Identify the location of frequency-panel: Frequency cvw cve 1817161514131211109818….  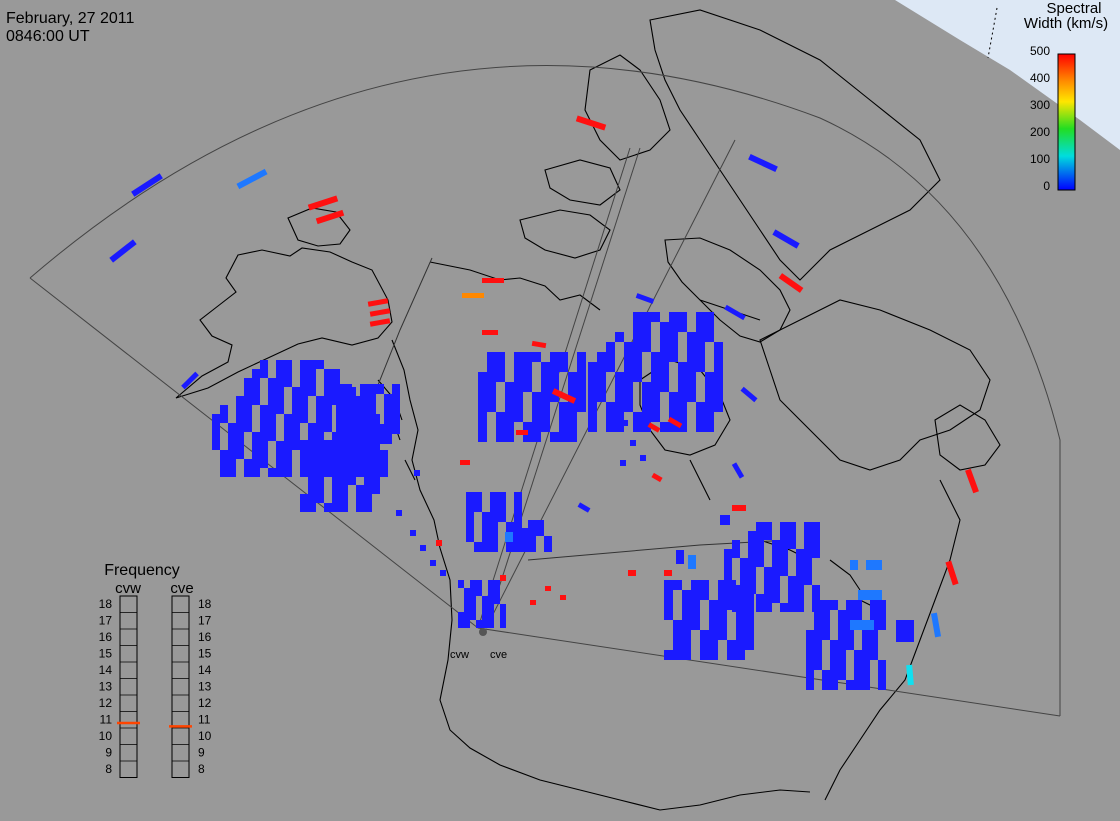
(155, 670).